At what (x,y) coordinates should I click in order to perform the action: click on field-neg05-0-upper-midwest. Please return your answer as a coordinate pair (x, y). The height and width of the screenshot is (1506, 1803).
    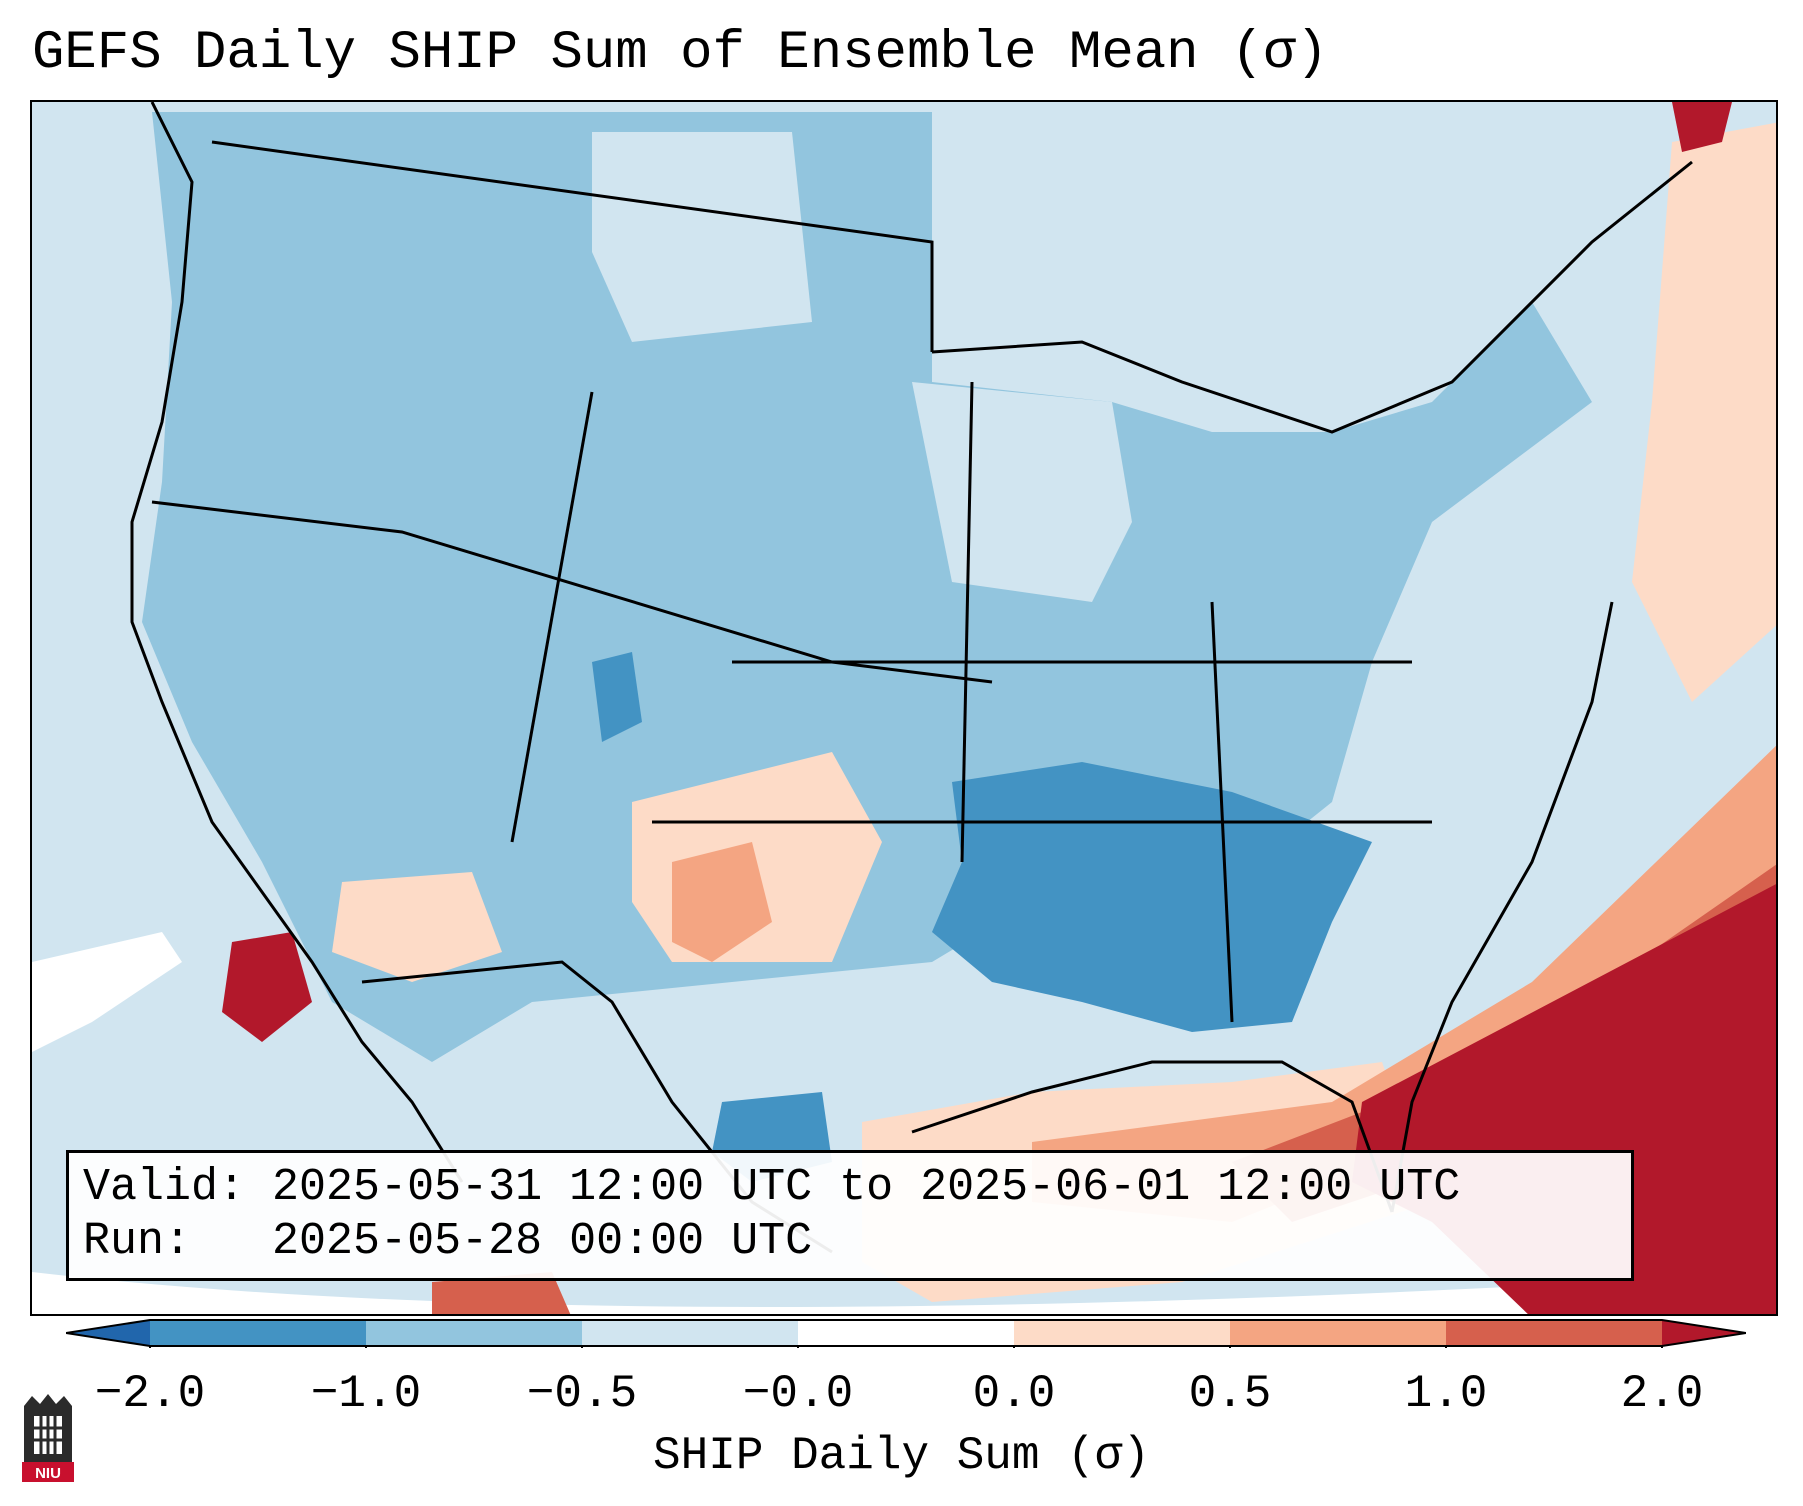
    Looking at the image, I should click on (1022, 492).